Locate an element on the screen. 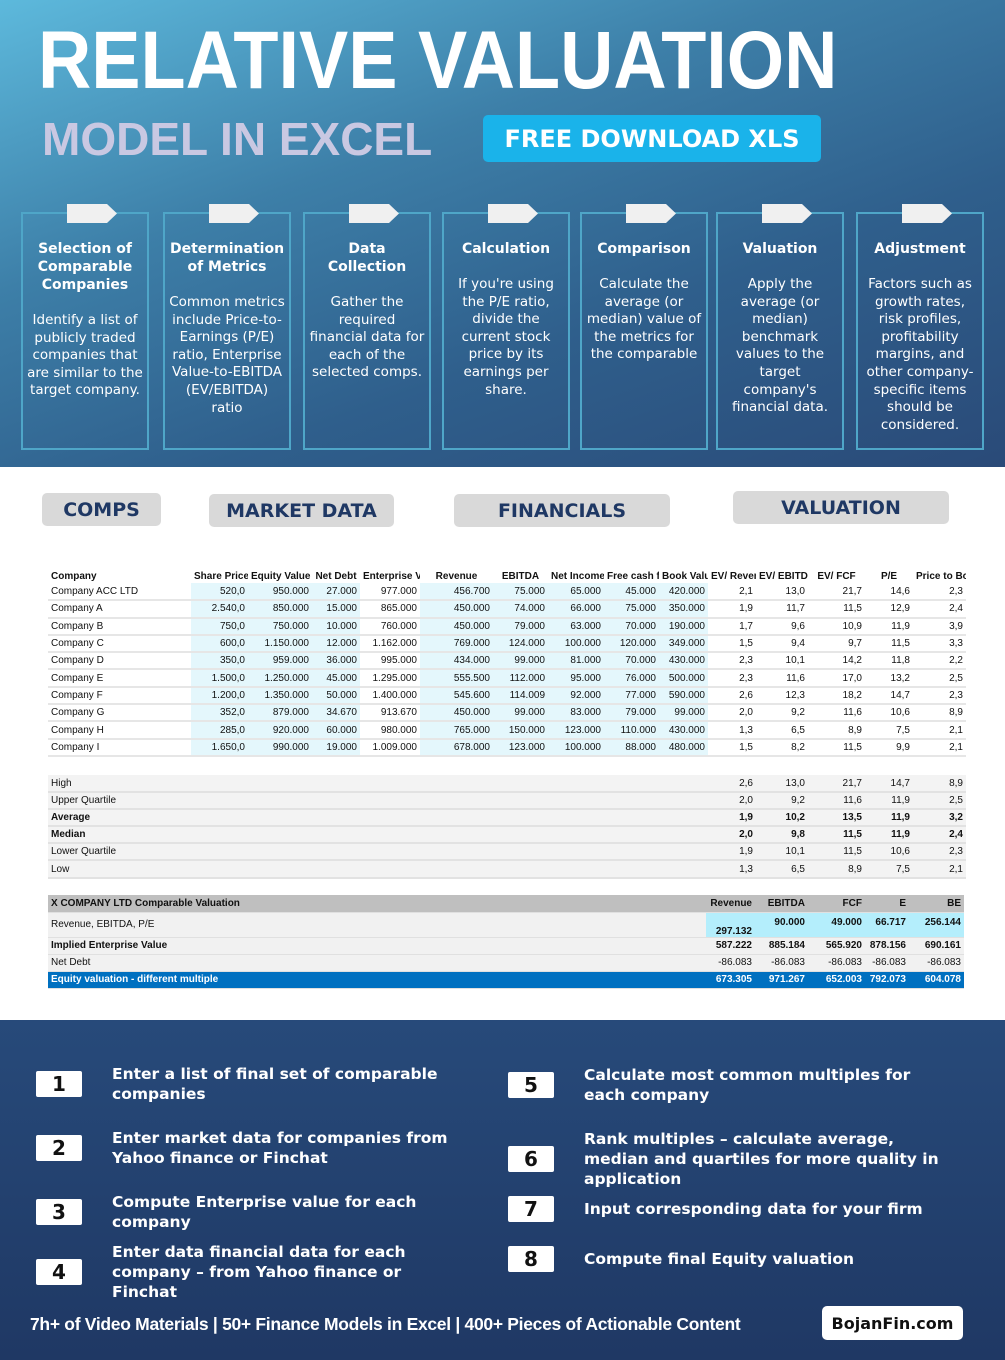 The height and width of the screenshot is (1360, 1005). brand-link: BojanFin.com is located at coordinates (892, 1323).